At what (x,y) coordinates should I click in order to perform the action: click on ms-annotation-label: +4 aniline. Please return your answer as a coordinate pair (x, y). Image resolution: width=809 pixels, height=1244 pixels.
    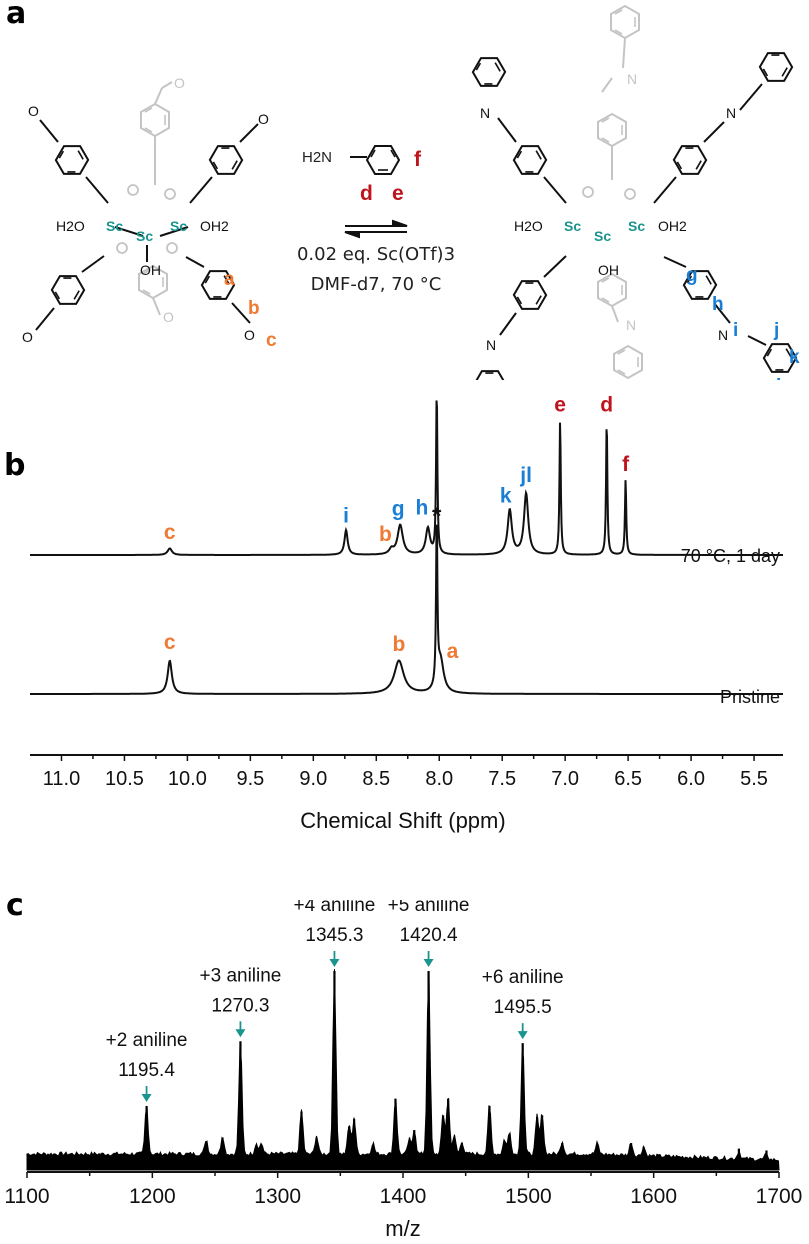
    Looking at the image, I should click on (335, 908).